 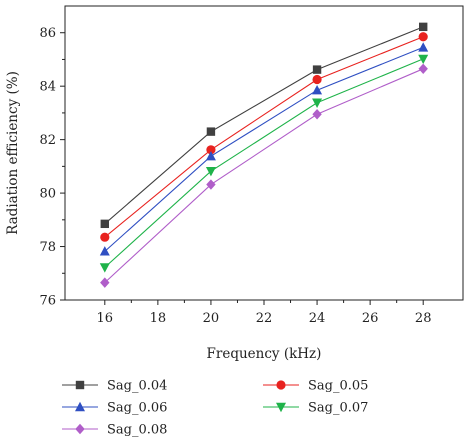 I want to click on legend-item: Sag_0.05, so click(x=315, y=386).